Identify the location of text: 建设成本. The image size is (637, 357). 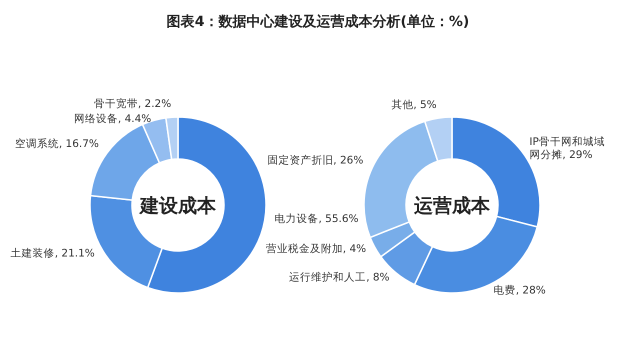
(177, 206).